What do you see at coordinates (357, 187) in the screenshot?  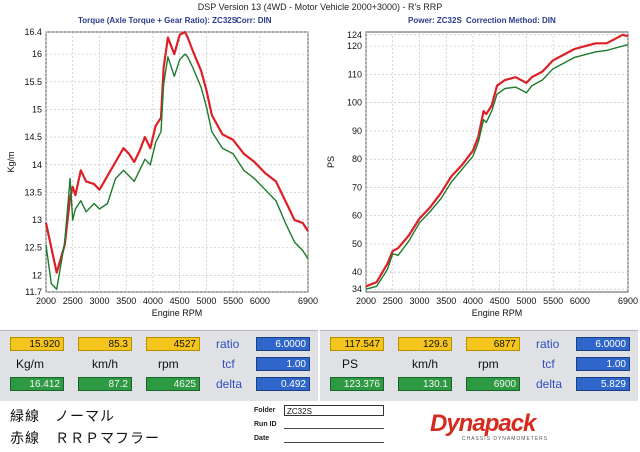 I see `y-tick-label: 70` at bounding box center [357, 187].